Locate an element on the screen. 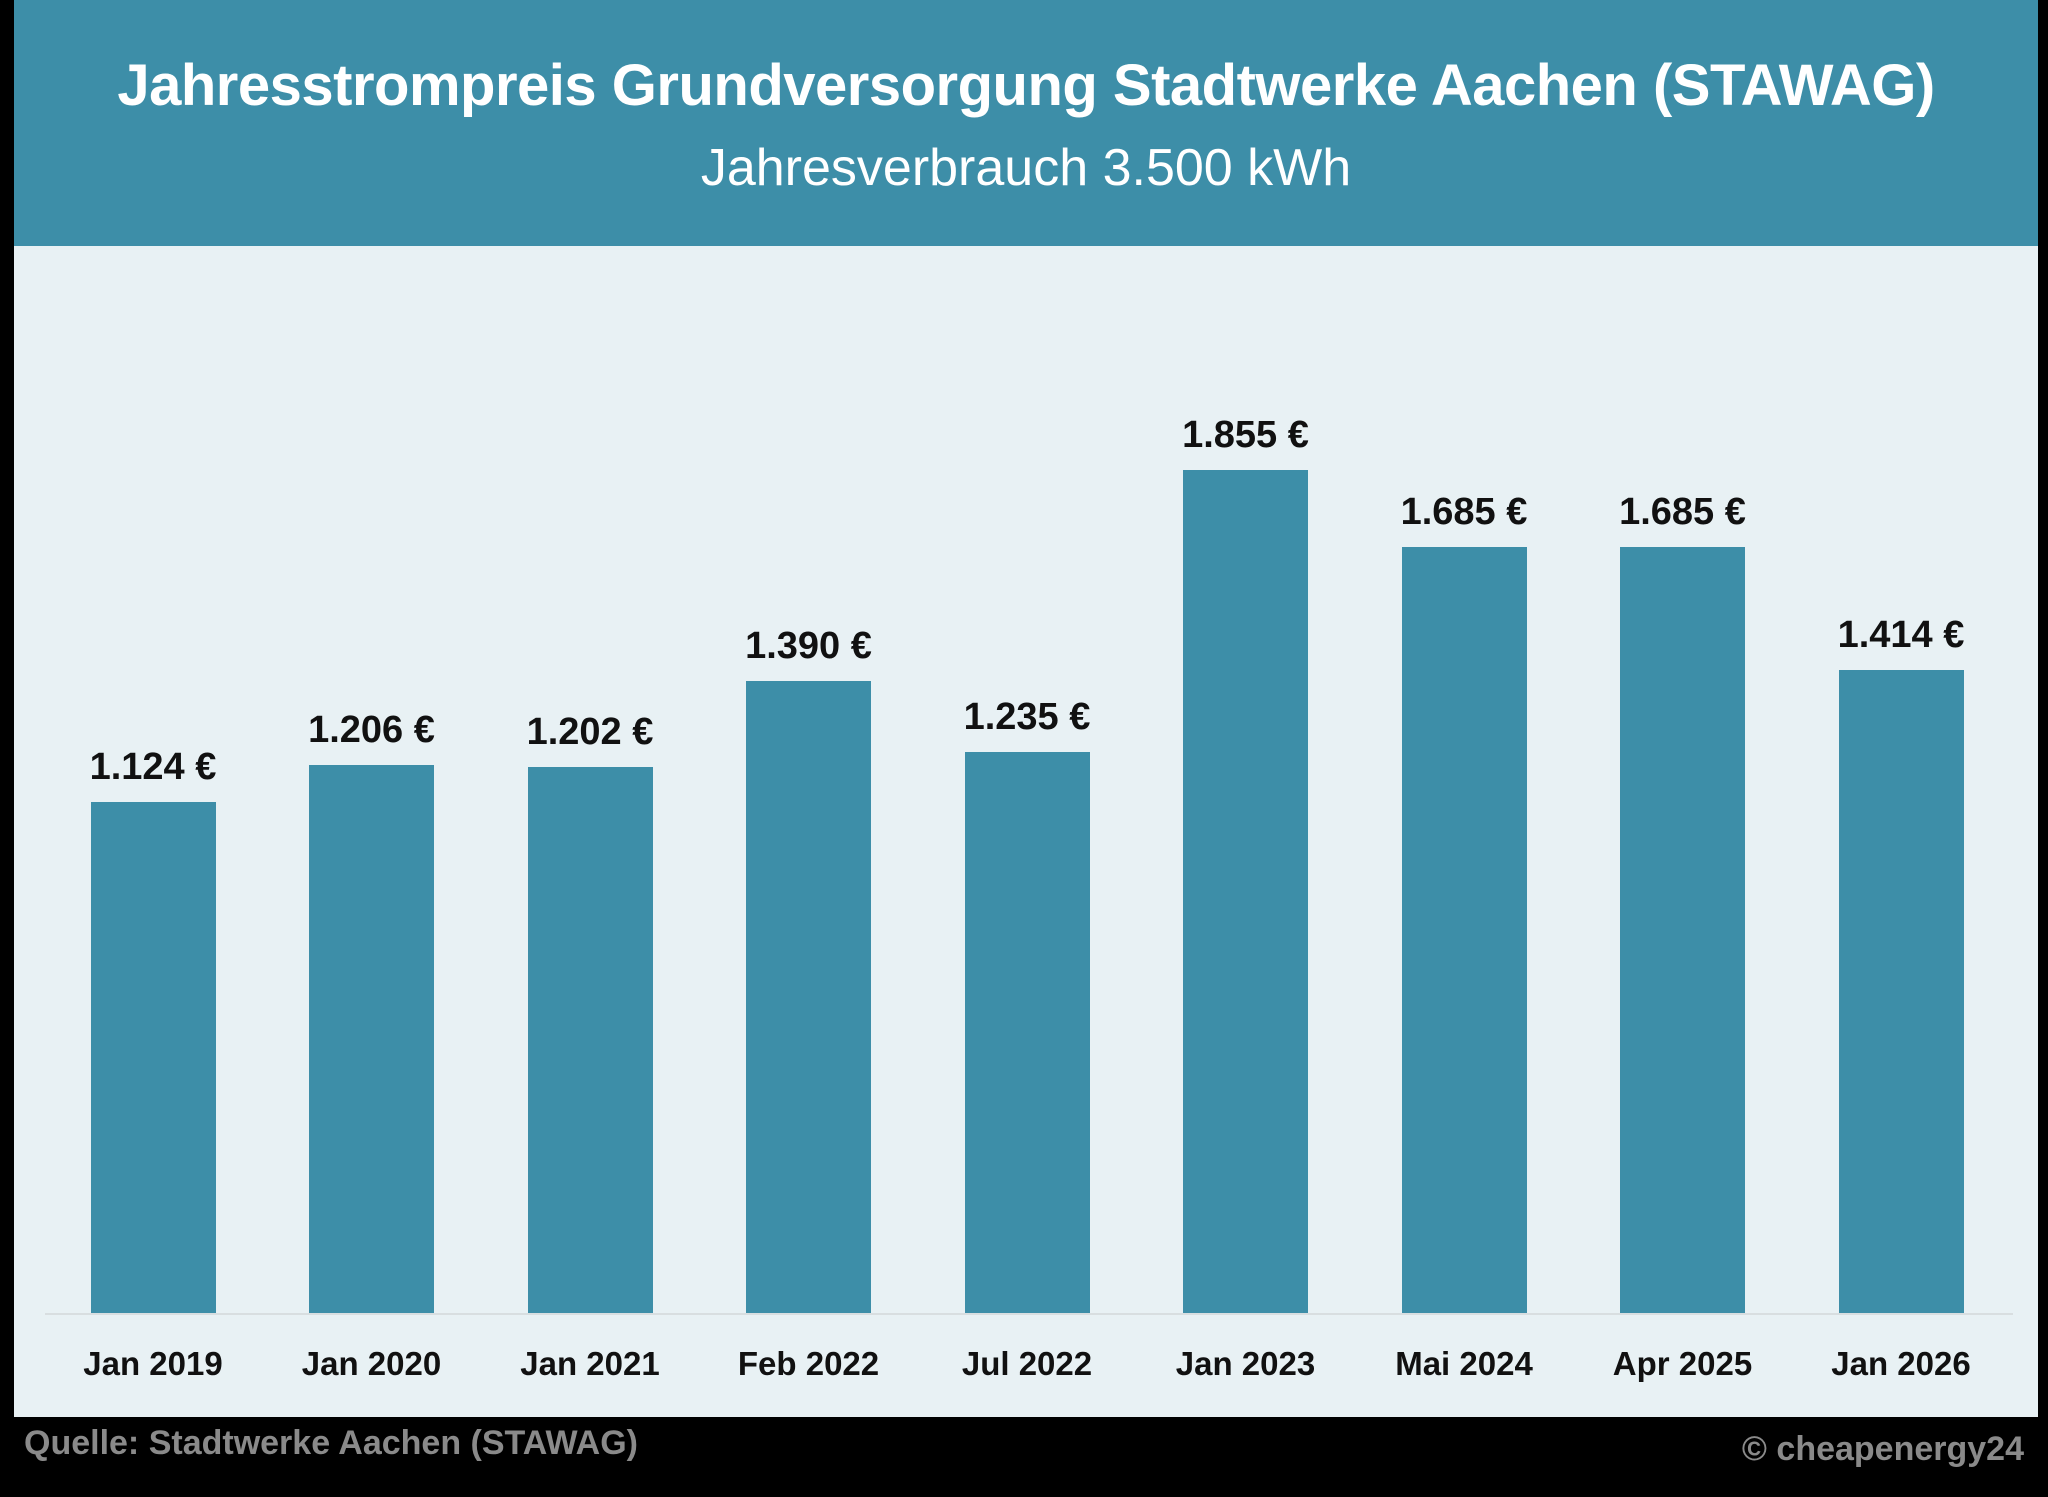  x-tick-label: Mai 2024 is located at coordinates (1464, 1363).